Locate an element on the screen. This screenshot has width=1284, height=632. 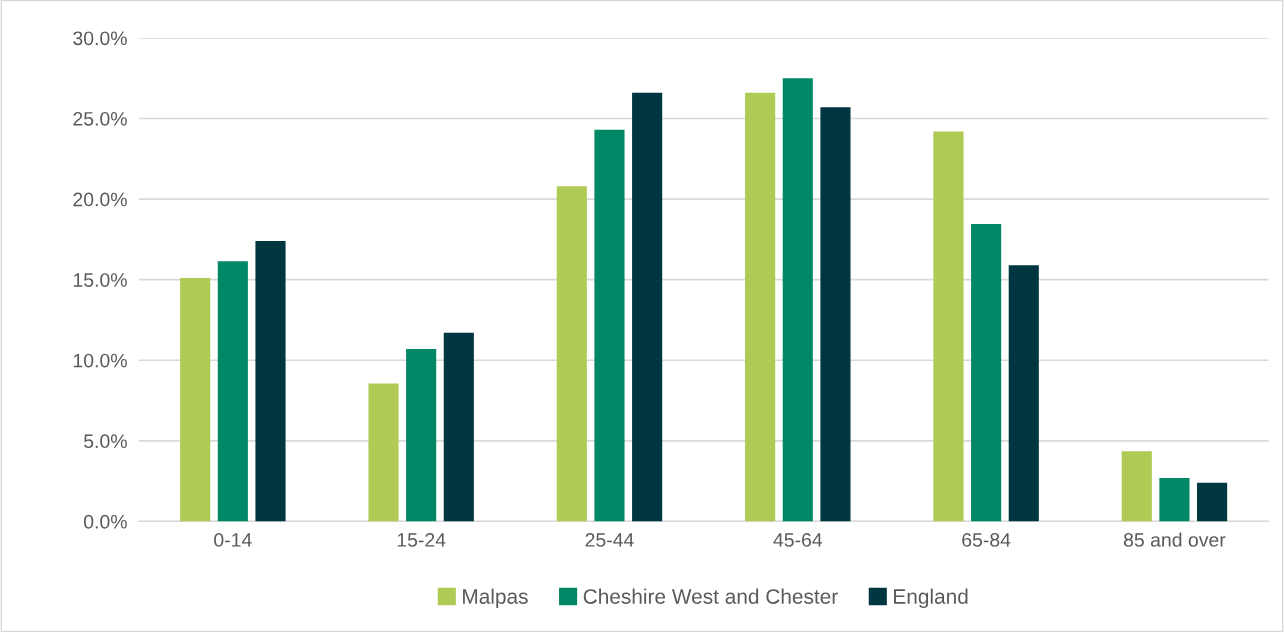
y-tick-label: 15.0% is located at coordinates (100, 280).